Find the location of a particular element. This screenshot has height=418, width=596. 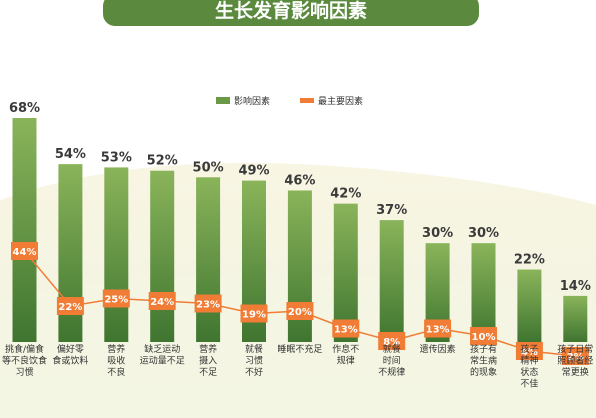

category-label: 常更换 is located at coordinates (575, 372).